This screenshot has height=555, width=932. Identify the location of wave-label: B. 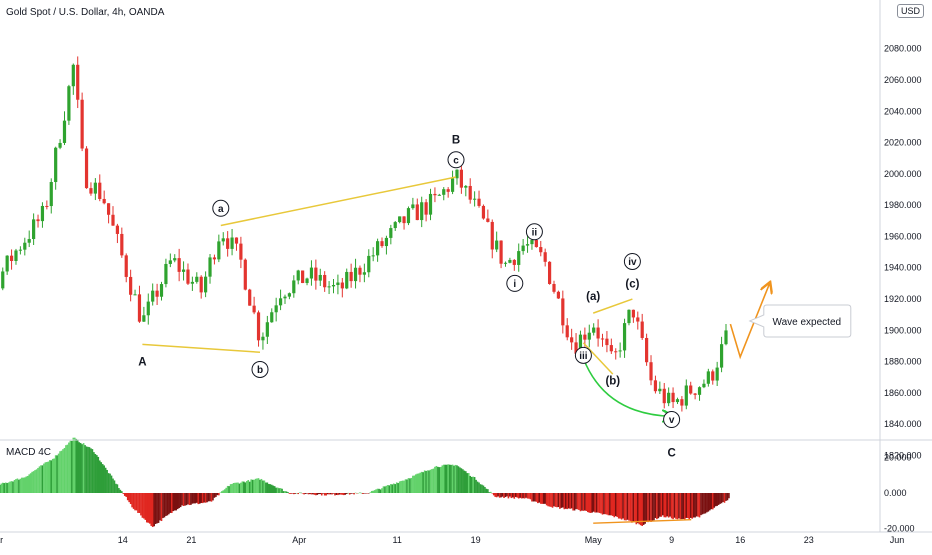
(456, 140).